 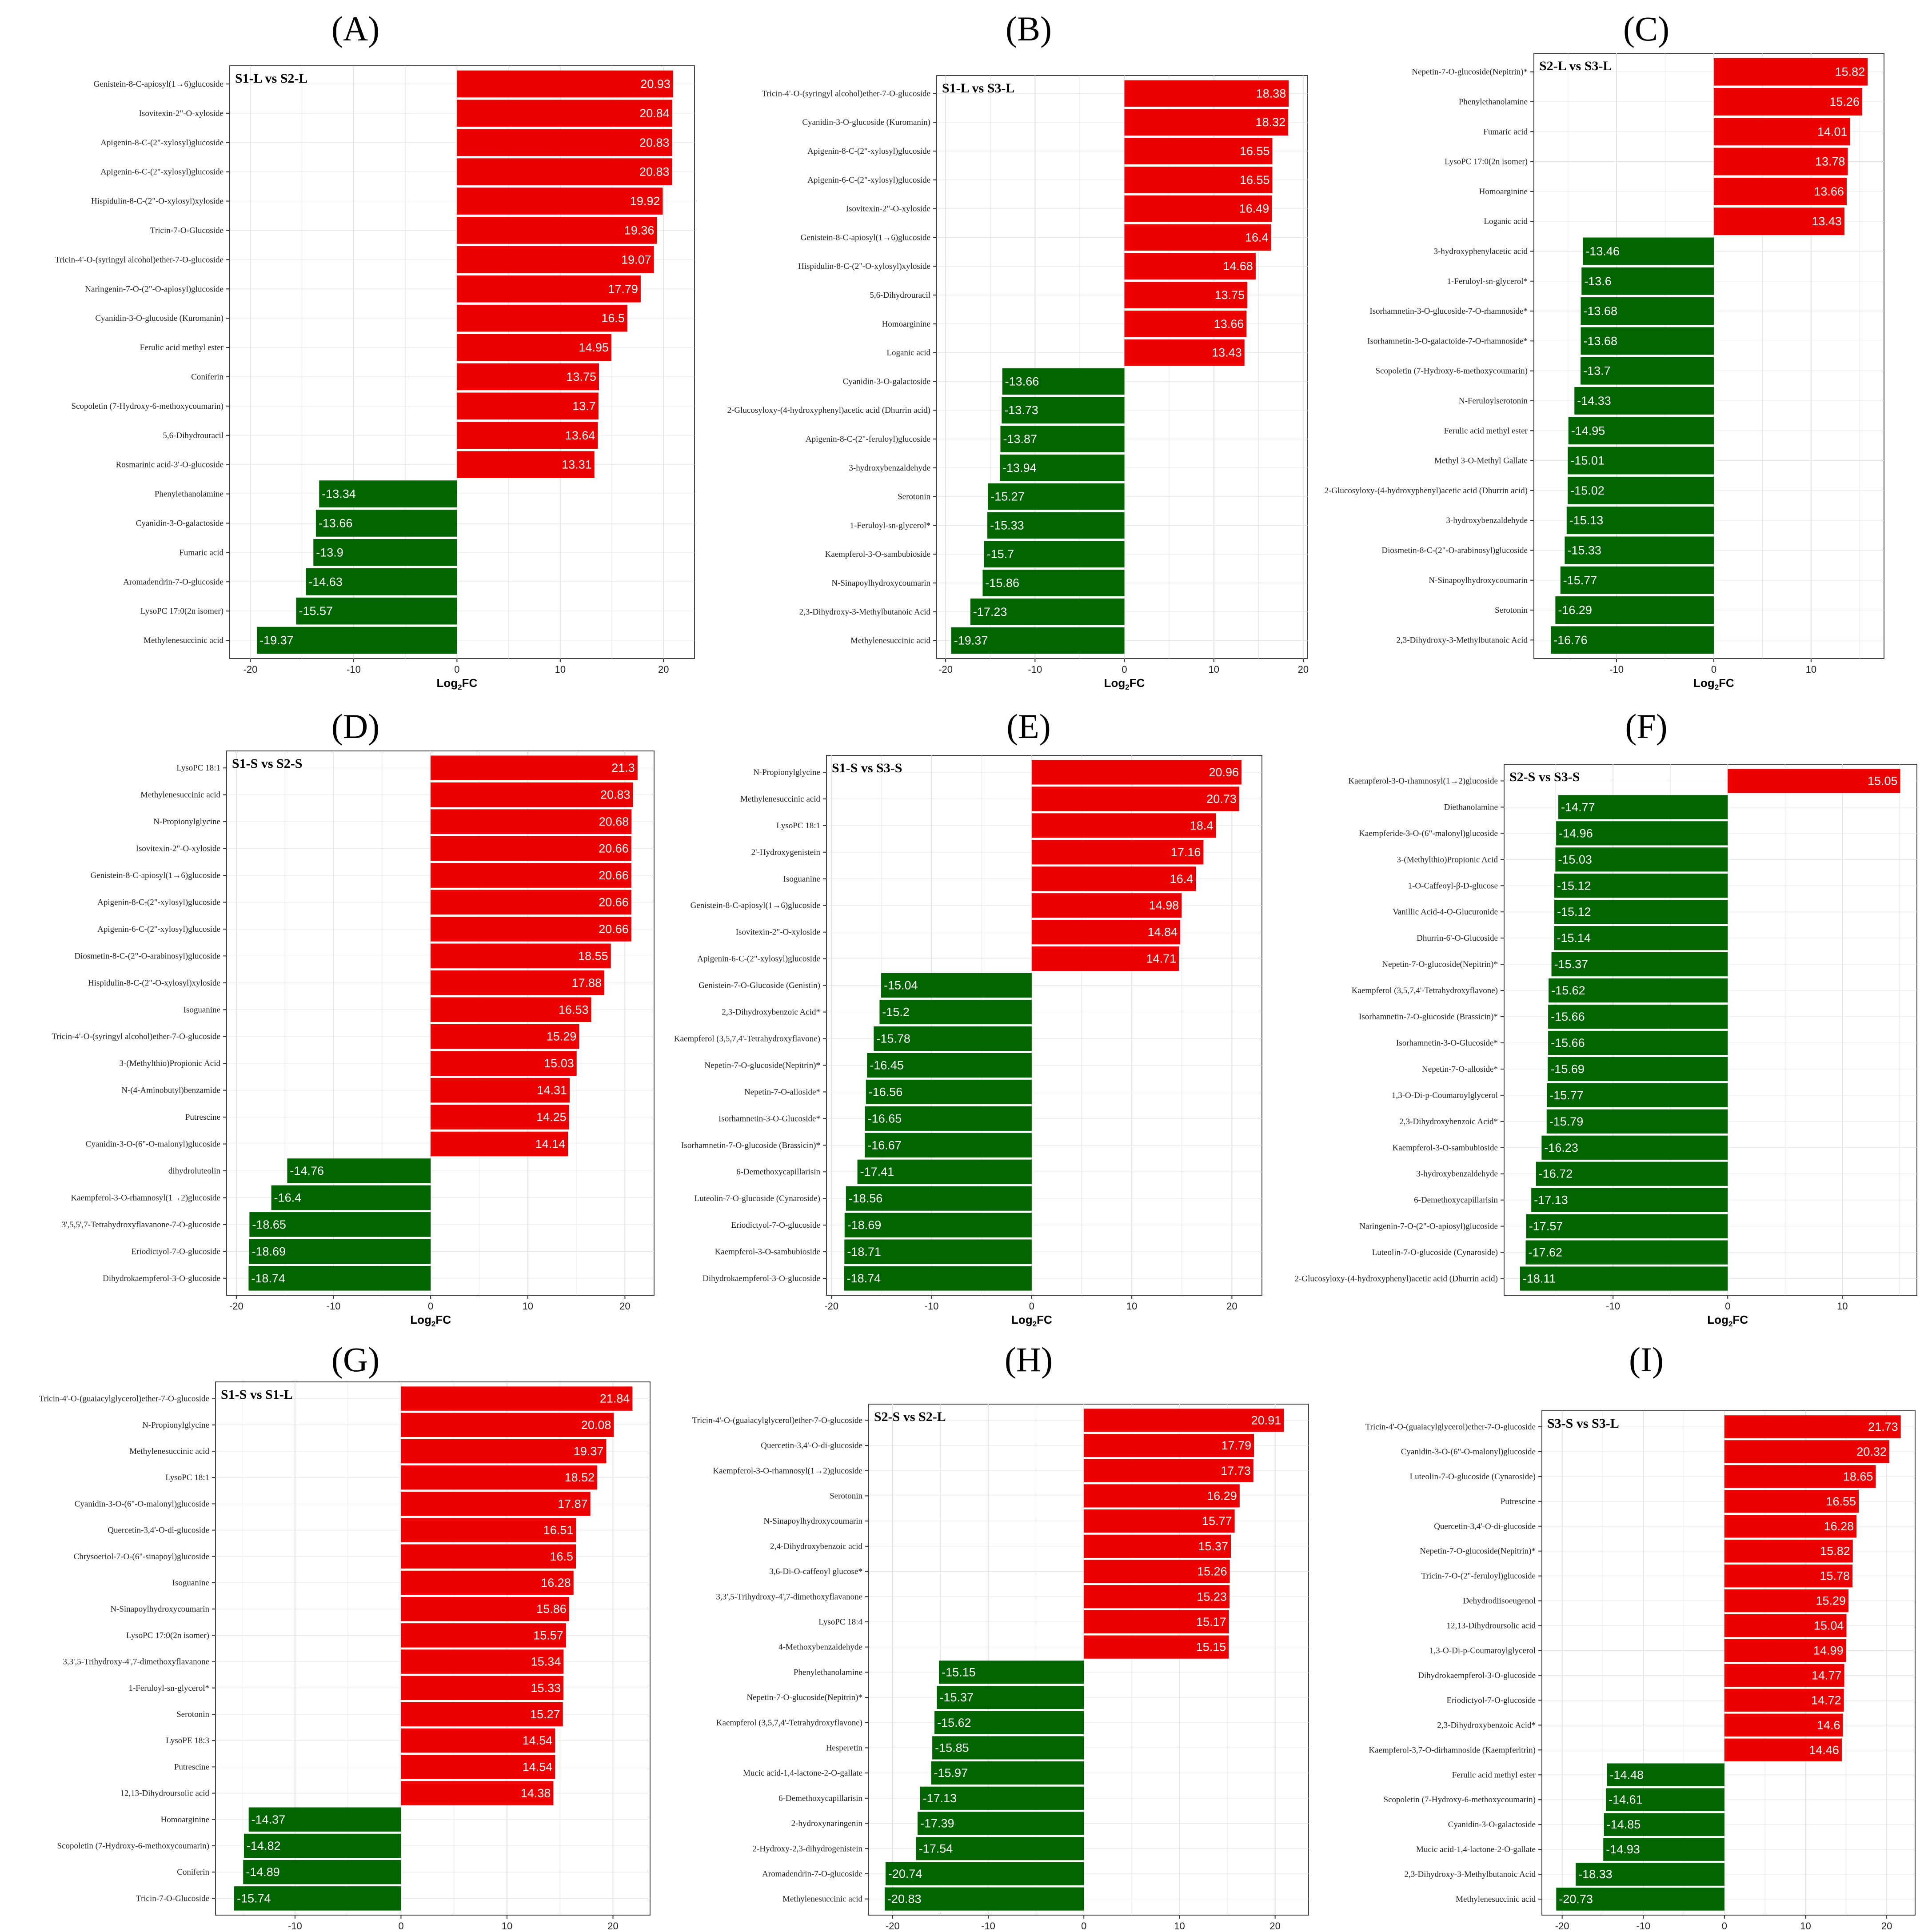 I want to click on x-tick-label: 20, so click(x=1231, y=1306).